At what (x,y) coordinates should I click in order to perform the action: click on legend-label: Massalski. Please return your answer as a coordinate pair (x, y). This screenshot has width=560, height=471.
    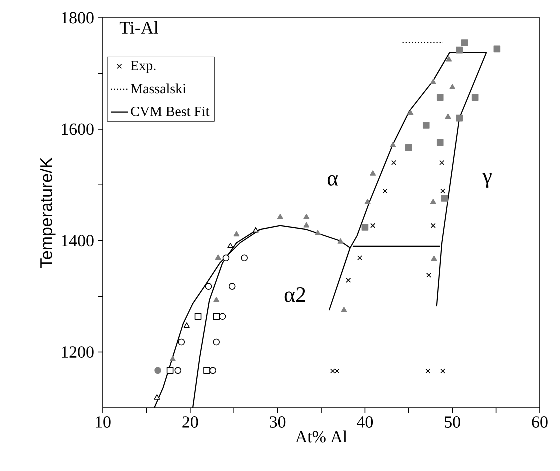
    Looking at the image, I should click on (158, 89).